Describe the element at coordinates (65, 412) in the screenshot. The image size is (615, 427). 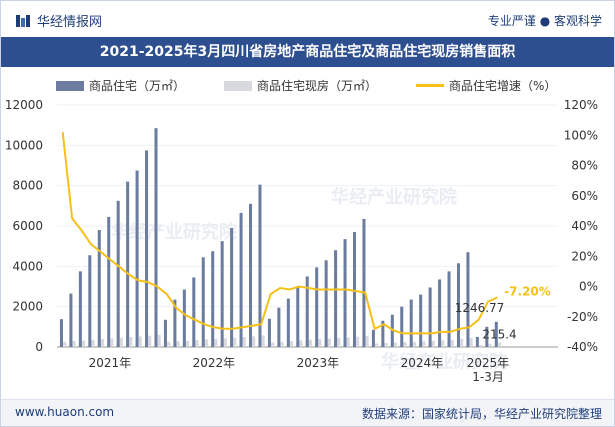
I see `footer-website: www.huaon.com` at that location.